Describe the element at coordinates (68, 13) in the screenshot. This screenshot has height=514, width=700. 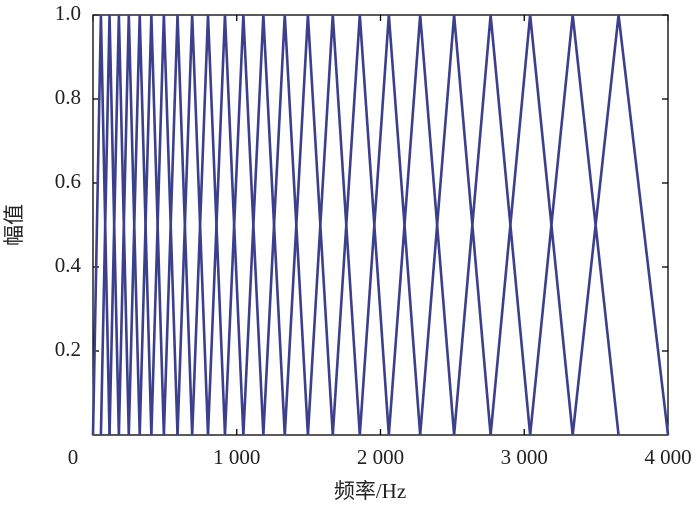
I see `y-tick-label: 1.0` at that location.